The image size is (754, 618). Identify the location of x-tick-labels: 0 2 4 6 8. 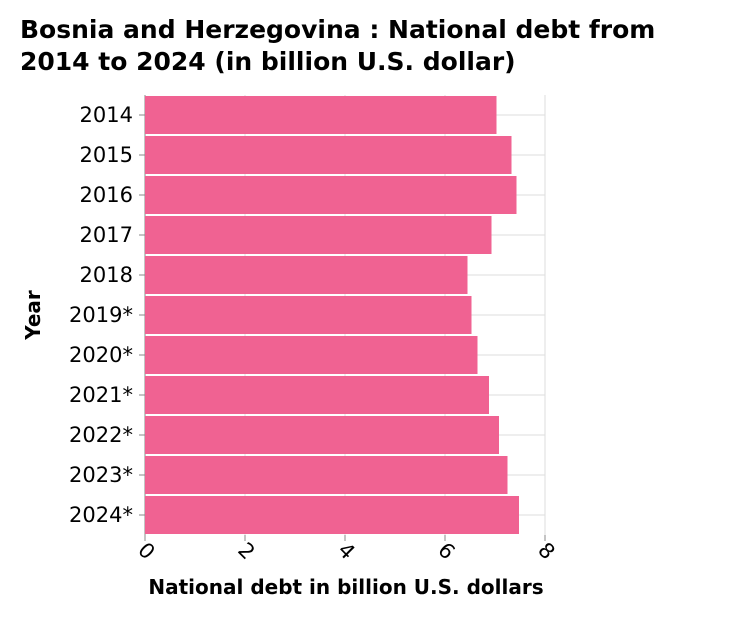
(346, 551).